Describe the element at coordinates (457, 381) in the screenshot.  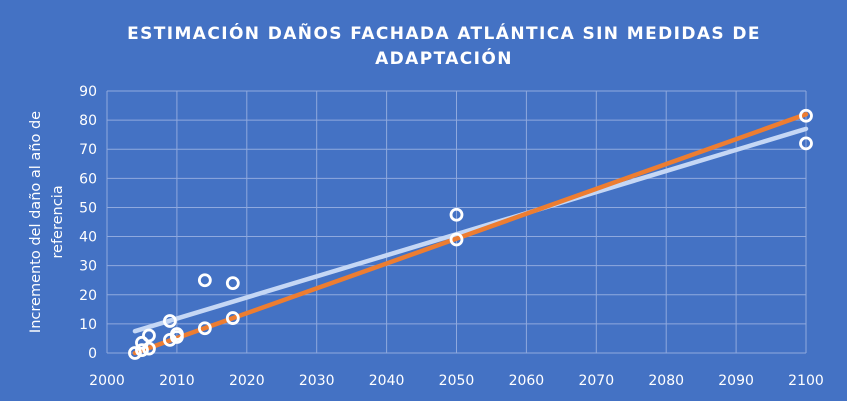
I see `x-tick-label: 2050` at that location.